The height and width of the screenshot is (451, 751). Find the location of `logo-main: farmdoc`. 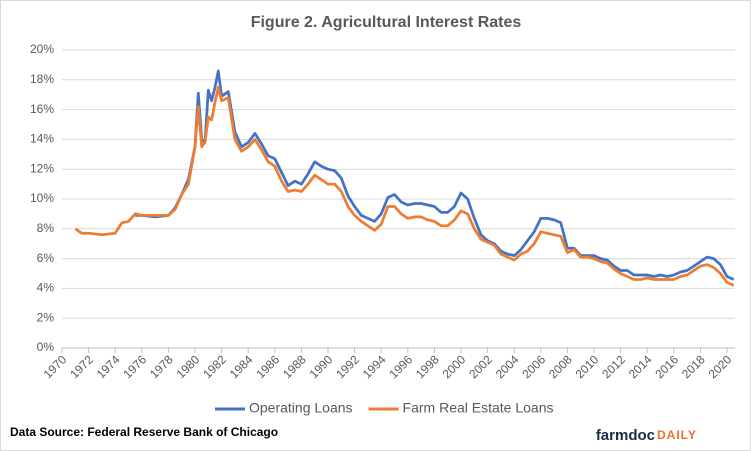

logo-main: farmdoc is located at coordinates (625, 435).